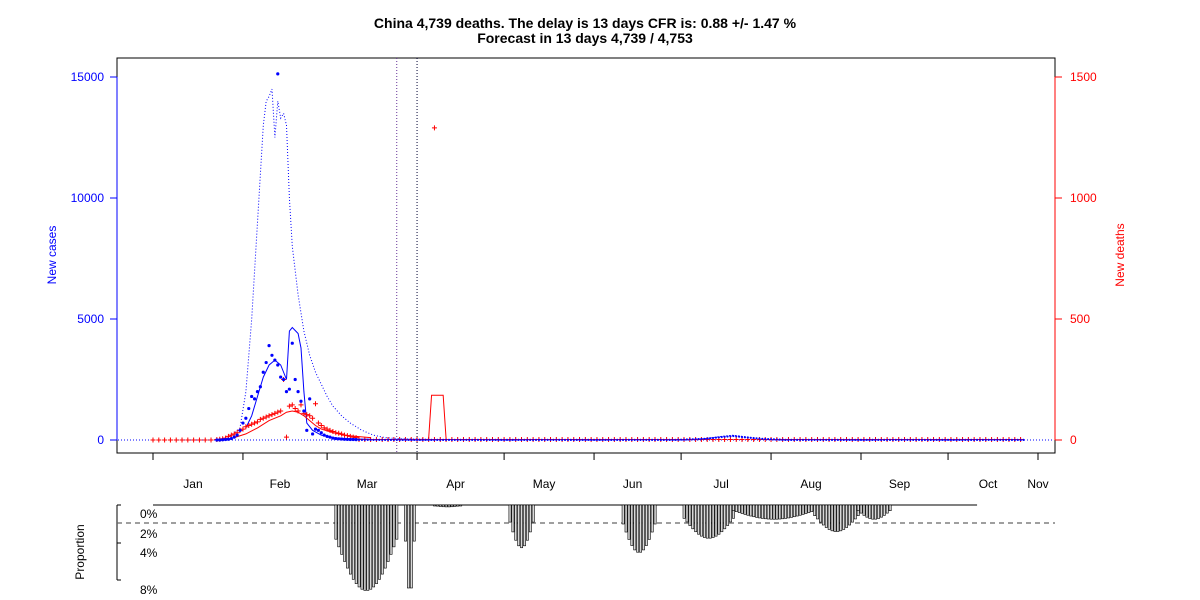 The image size is (1200, 600). Describe the element at coordinates (1073, 440) in the screenshot. I see `right-axis-tick-label: 0` at that location.